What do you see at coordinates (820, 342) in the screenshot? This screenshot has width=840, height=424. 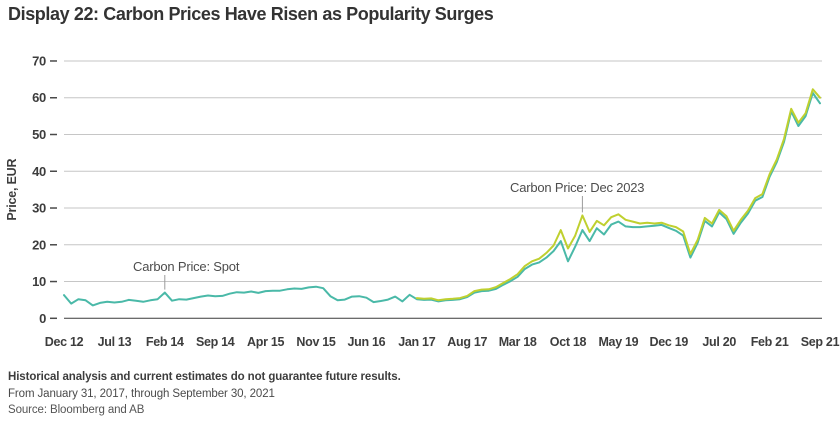 I see `x-tick-label: Sep 21` at bounding box center [820, 342].